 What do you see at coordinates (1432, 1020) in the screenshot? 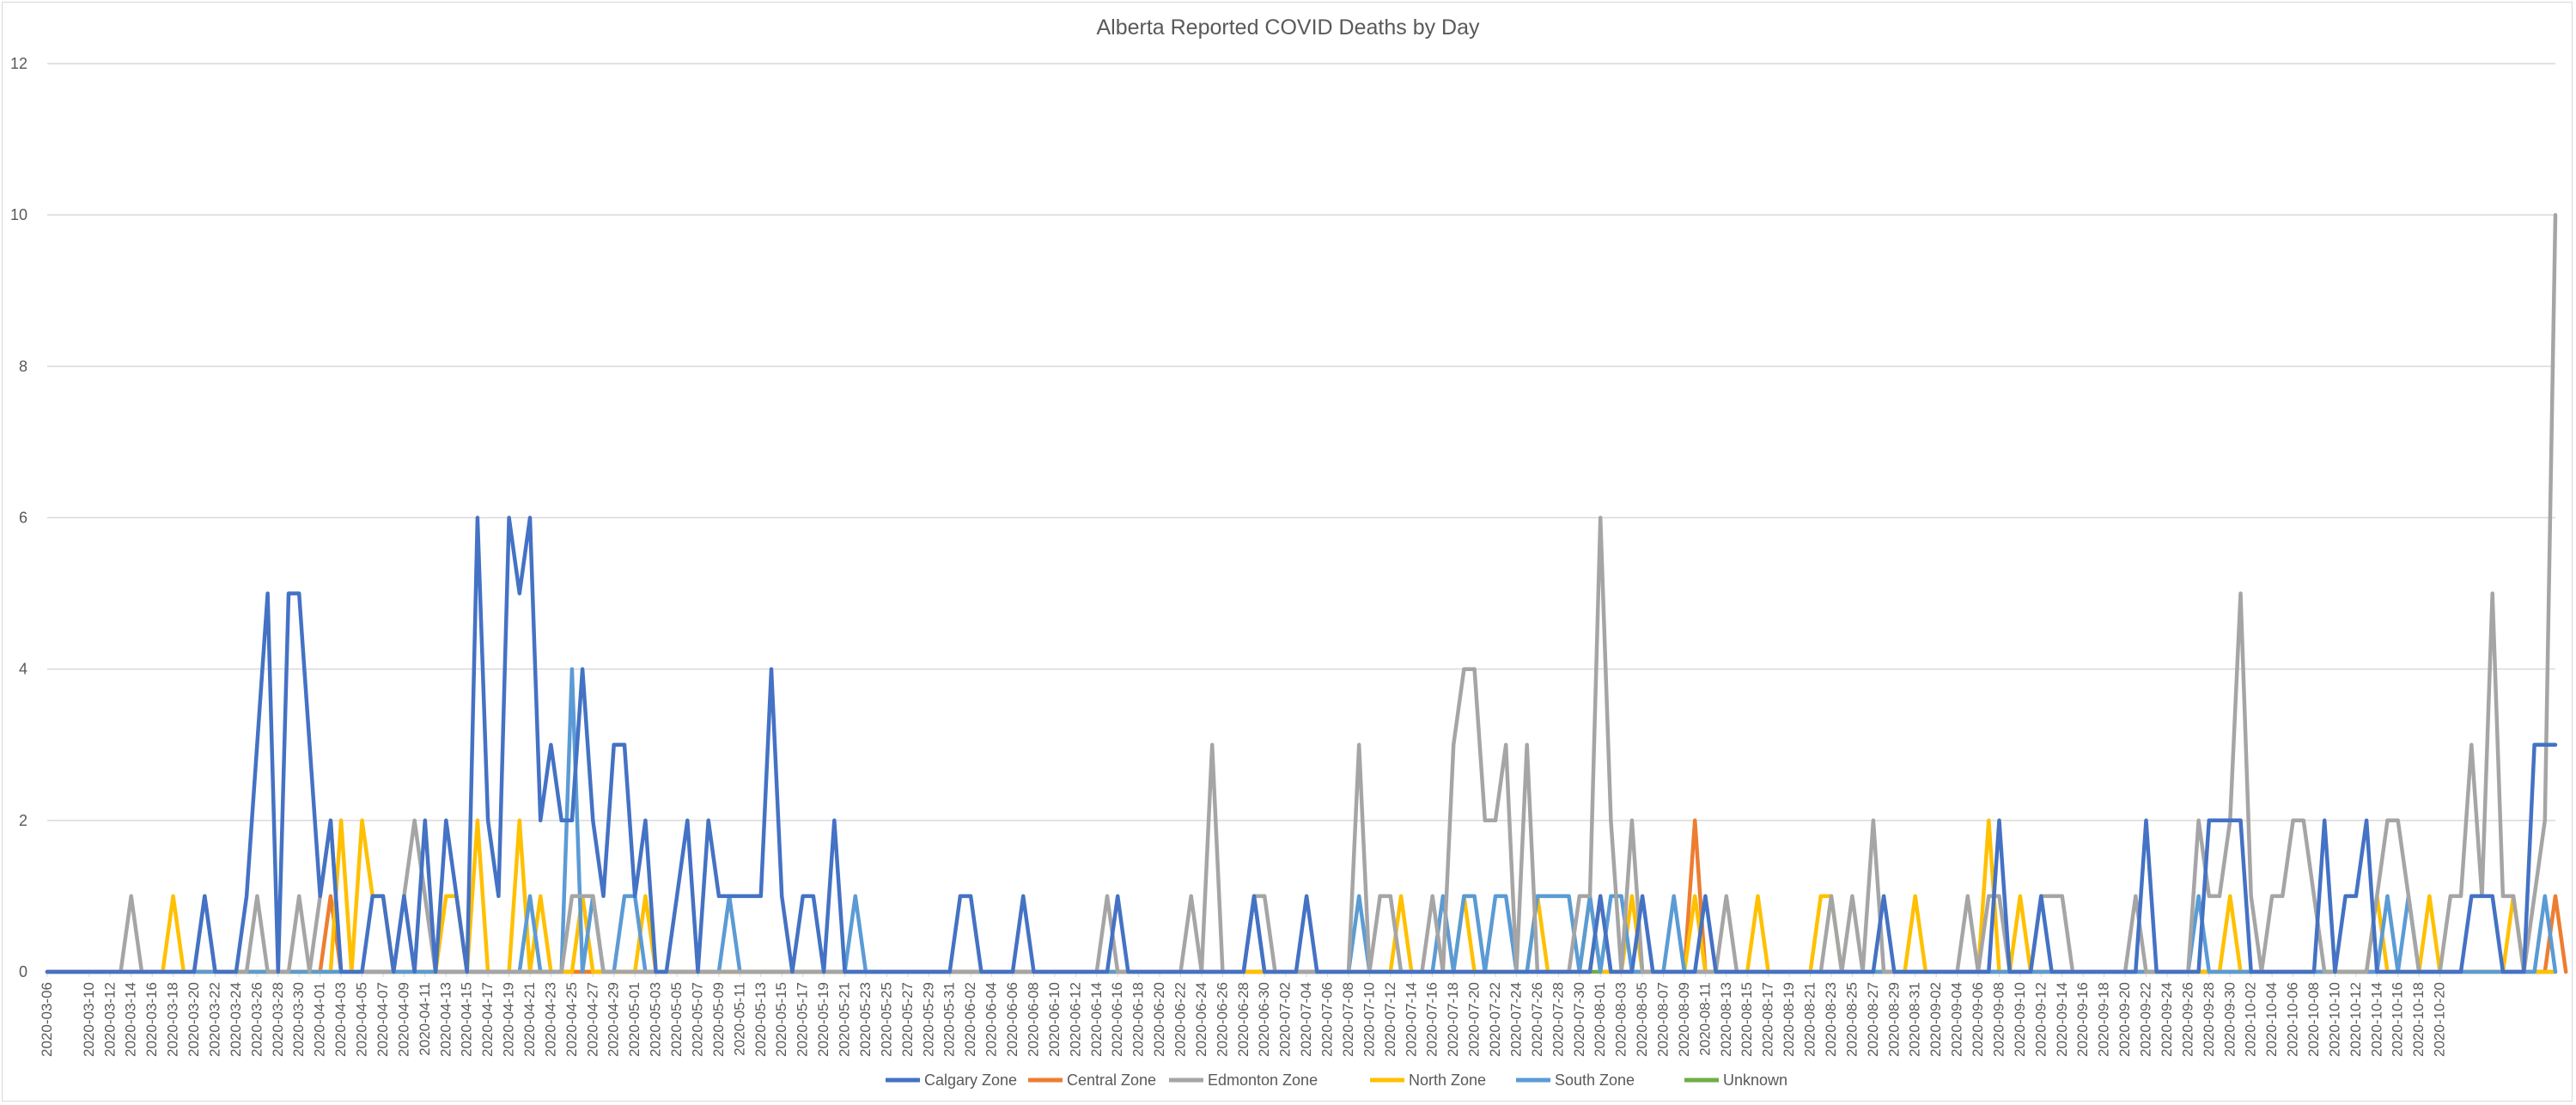
I see `x-tick-label: 2020-07-16` at bounding box center [1432, 1020].